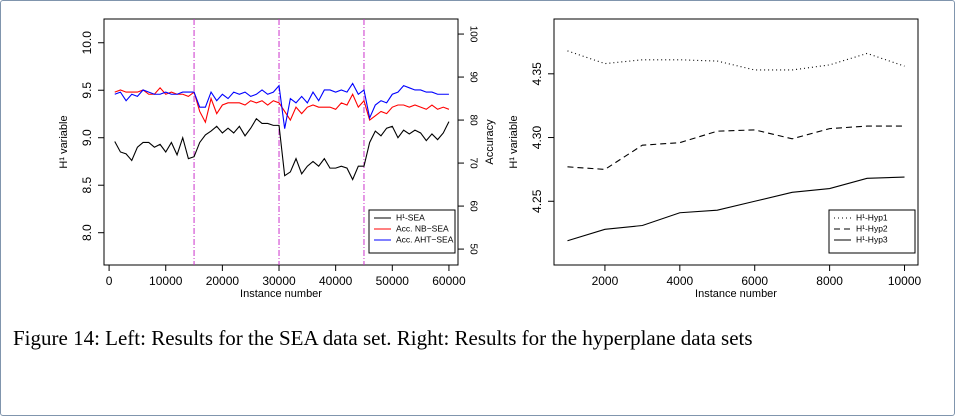 Image resolution: width=955 pixels, height=416 pixels. What do you see at coordinates (410, 217) in the screenshot?
I see `legend-label: H¹-SEA` at bounding box center [410, 217].